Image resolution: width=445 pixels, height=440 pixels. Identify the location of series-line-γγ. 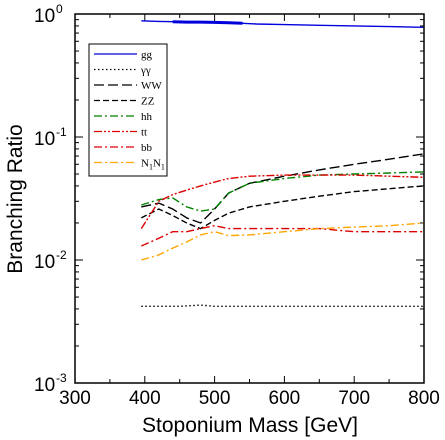
(282, 305).